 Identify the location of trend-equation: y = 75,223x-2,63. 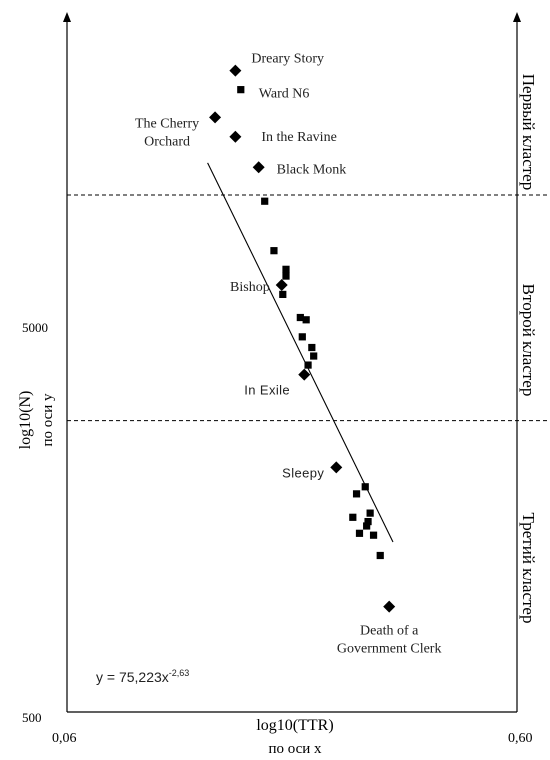
(142, 676).